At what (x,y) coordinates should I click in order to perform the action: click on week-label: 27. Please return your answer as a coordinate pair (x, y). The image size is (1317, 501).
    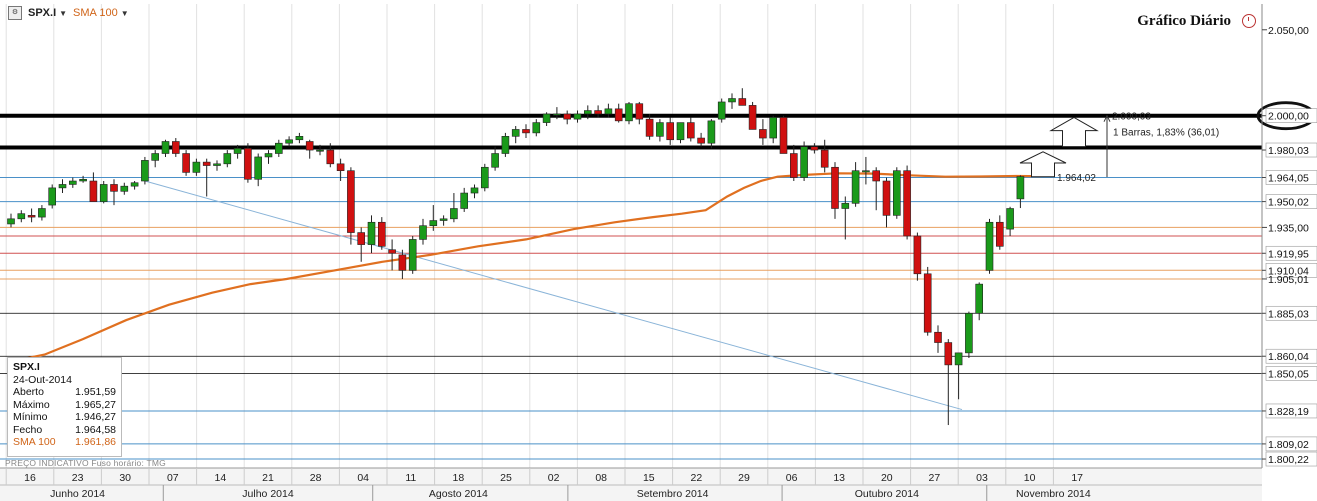
    Looking at the image, I should click on (935, 478).